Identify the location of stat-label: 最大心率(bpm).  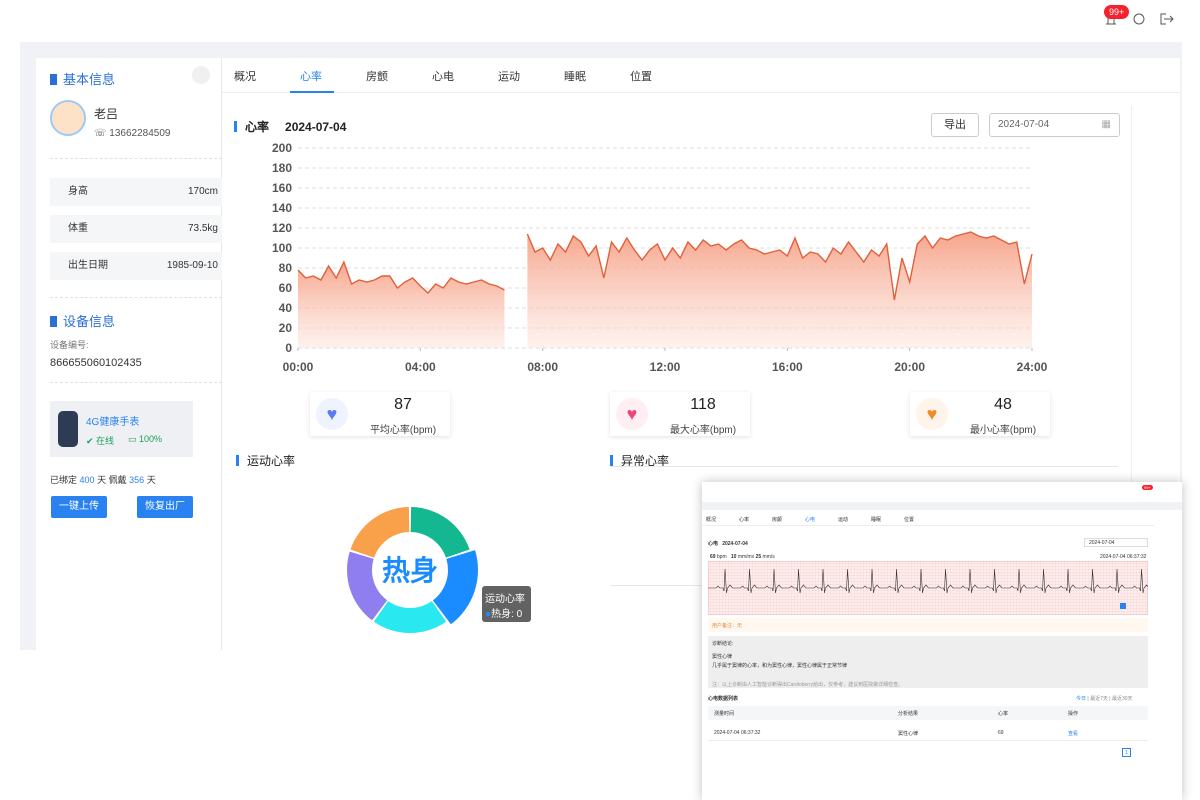
(703, 430).